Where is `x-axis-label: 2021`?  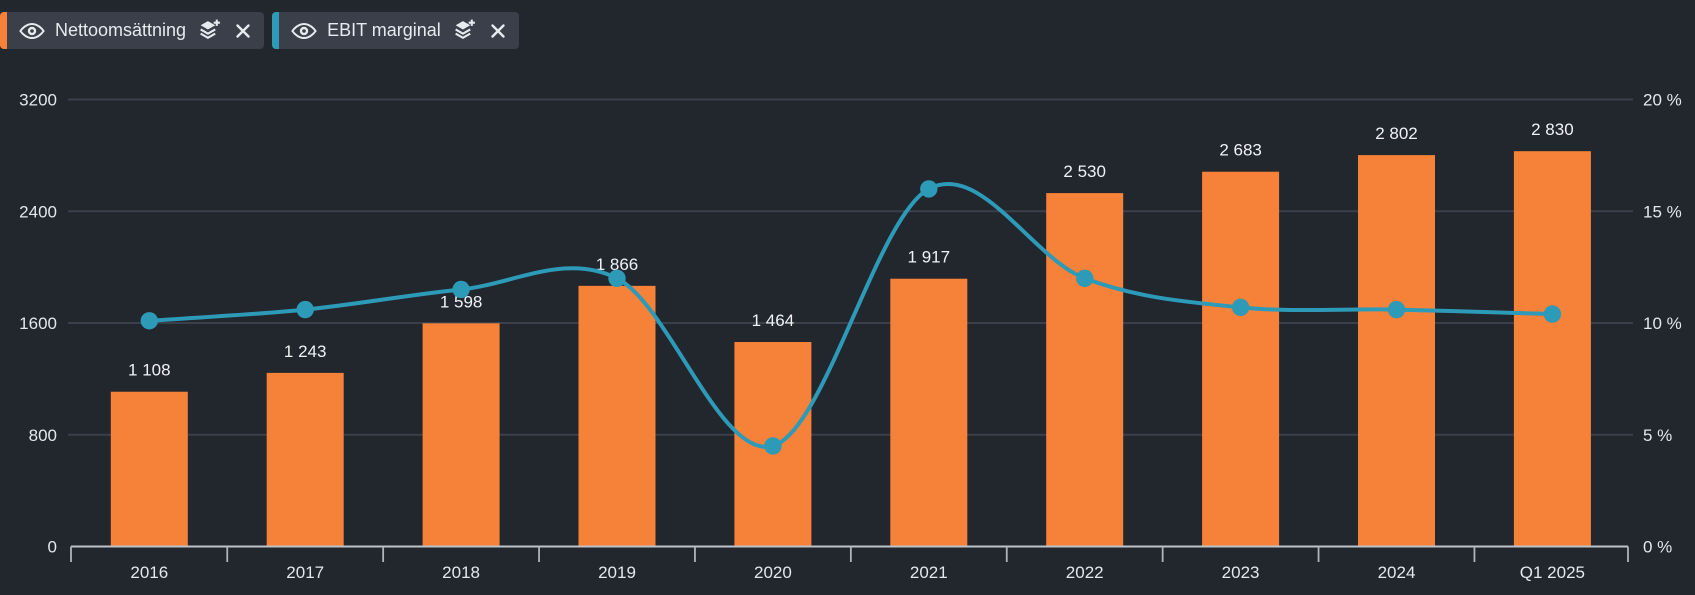
x-axis-label: 2021 is located at coordinates (929, 572).